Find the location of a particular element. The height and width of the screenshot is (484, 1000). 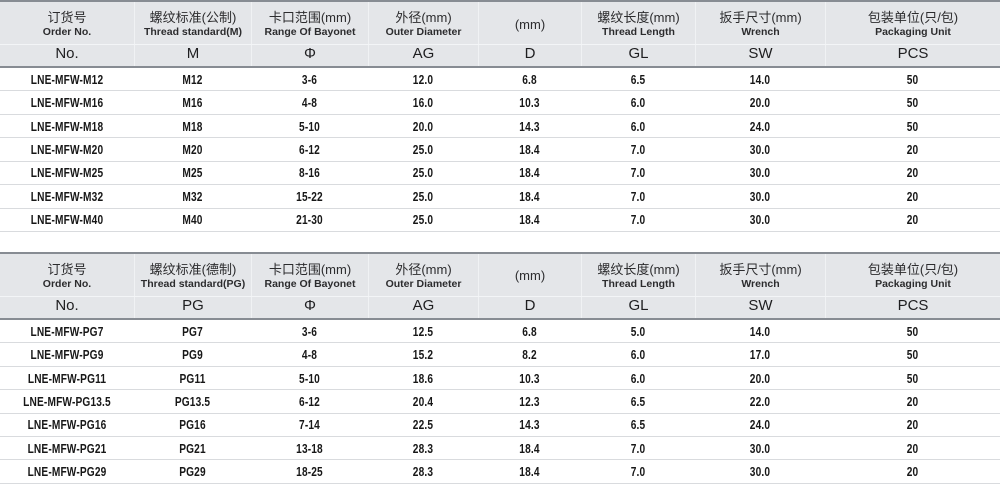

table-gap is located at coordinates (500, 241).